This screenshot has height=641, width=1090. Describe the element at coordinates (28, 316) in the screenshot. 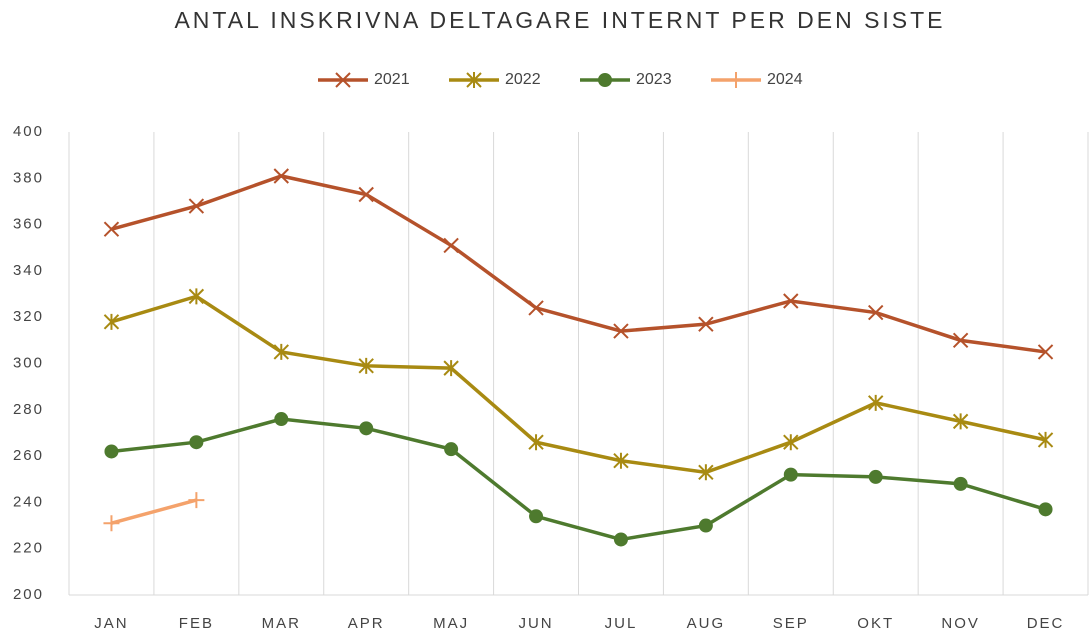

I see `y-tick-label: 320` at that location.